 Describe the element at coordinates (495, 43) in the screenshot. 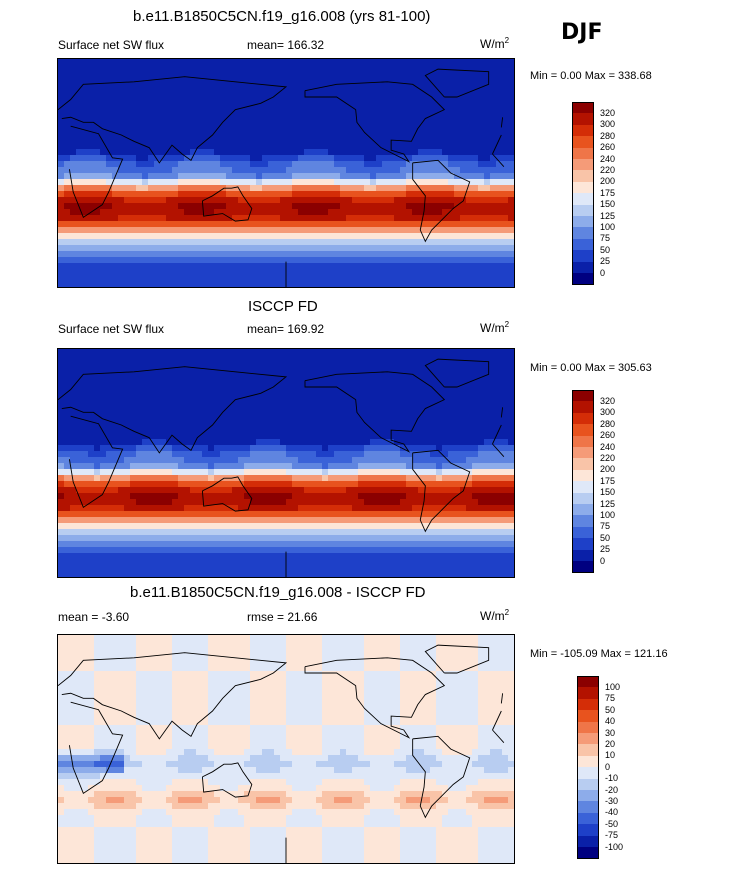

I see `panel-model-units: W/m2` at that location.